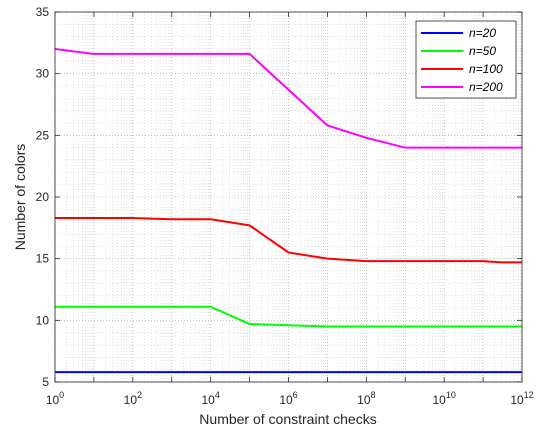  I want to click on x-tick-label: 10⁰, so click(55, 398).